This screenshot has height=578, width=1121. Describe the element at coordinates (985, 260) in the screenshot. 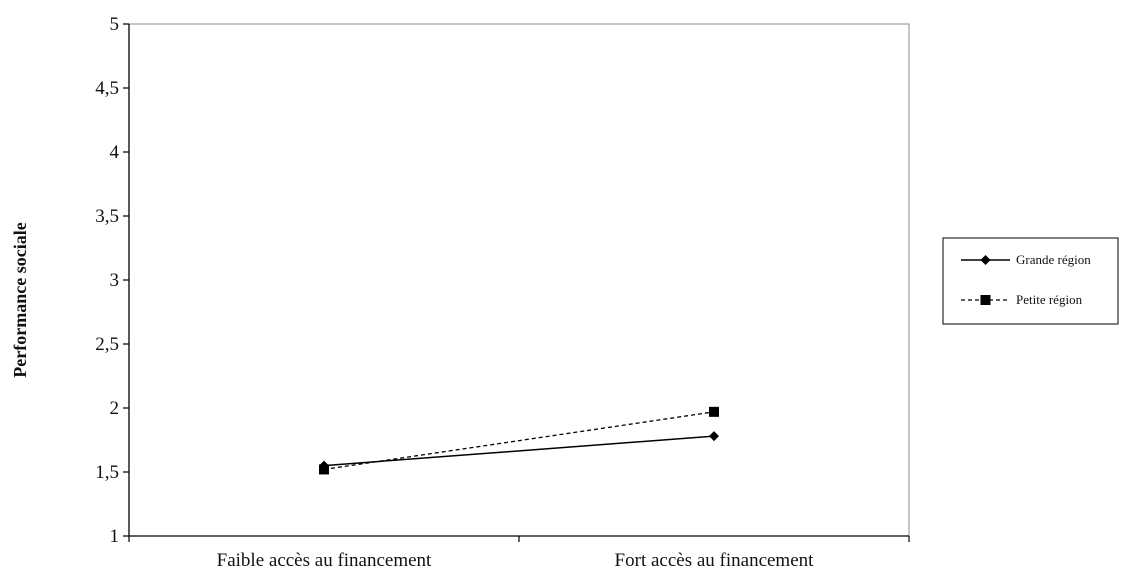

I see `legend-marker-grande-region` at that location.